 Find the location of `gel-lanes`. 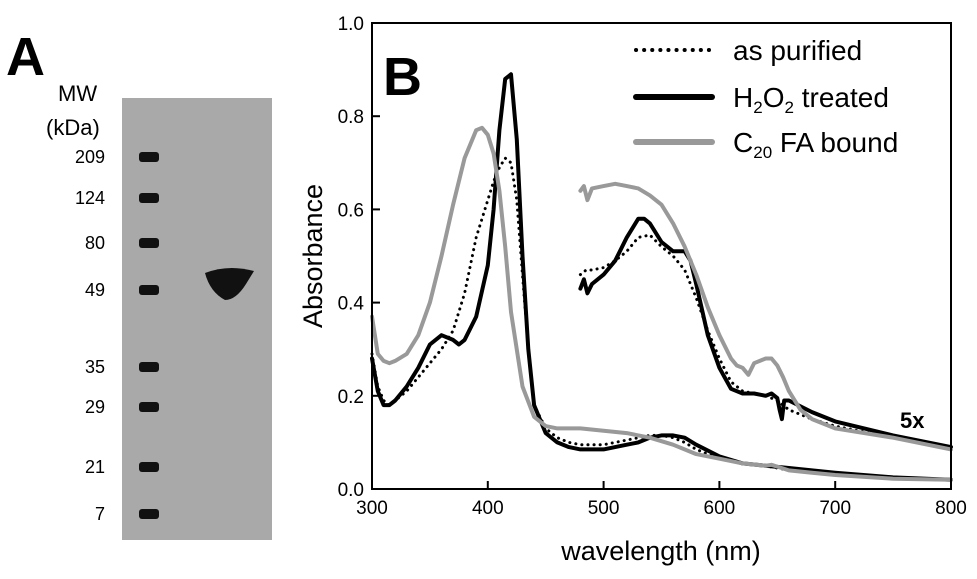

gel-lanes is located at coordinates (196, 335).